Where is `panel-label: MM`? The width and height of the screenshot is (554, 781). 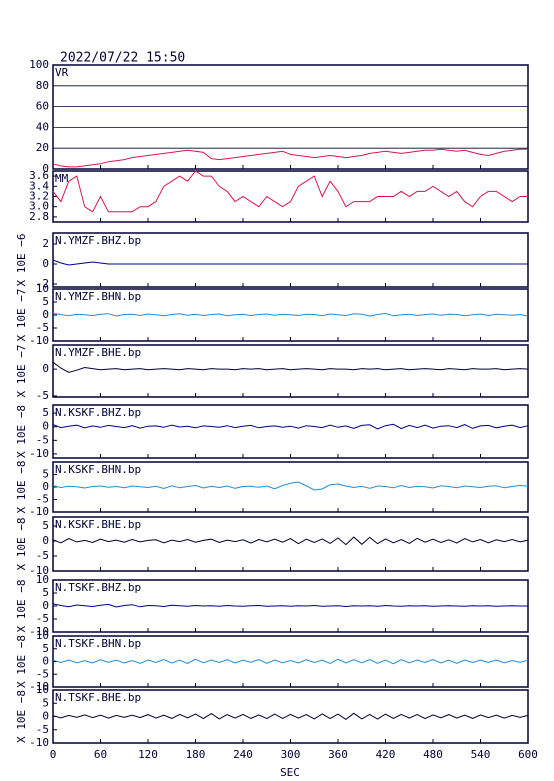 panel-label: MM is located at coordinates (62, 178).